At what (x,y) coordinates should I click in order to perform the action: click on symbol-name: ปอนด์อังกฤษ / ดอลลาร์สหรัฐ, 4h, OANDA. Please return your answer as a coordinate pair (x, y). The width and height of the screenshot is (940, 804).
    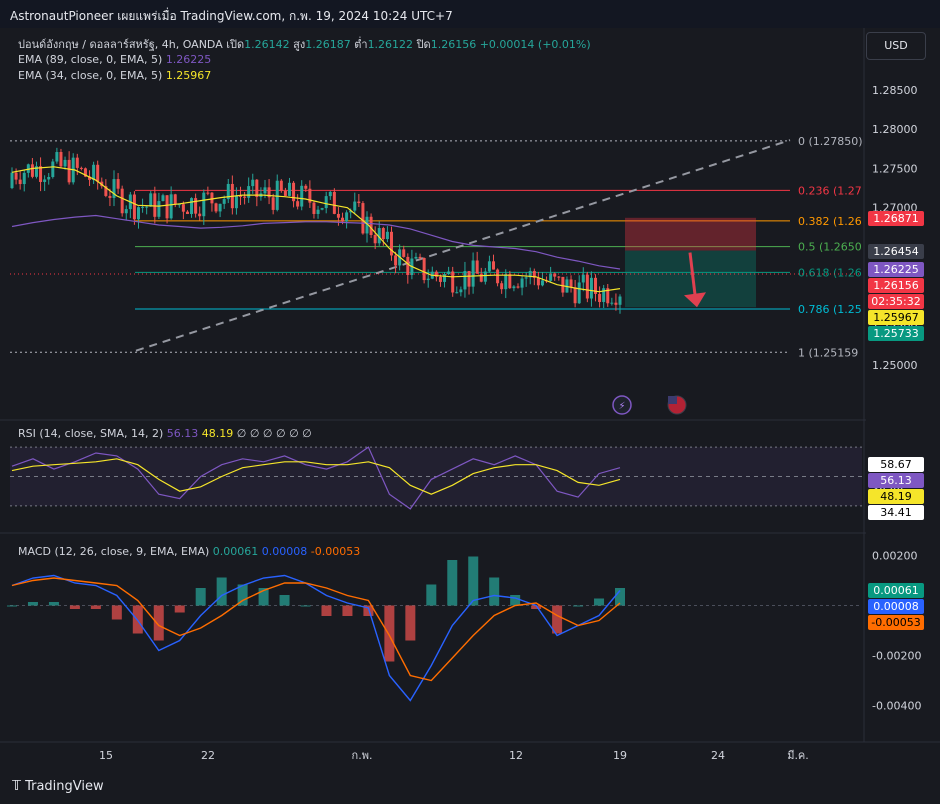
    Looking at the image, I should click on (120, 44).